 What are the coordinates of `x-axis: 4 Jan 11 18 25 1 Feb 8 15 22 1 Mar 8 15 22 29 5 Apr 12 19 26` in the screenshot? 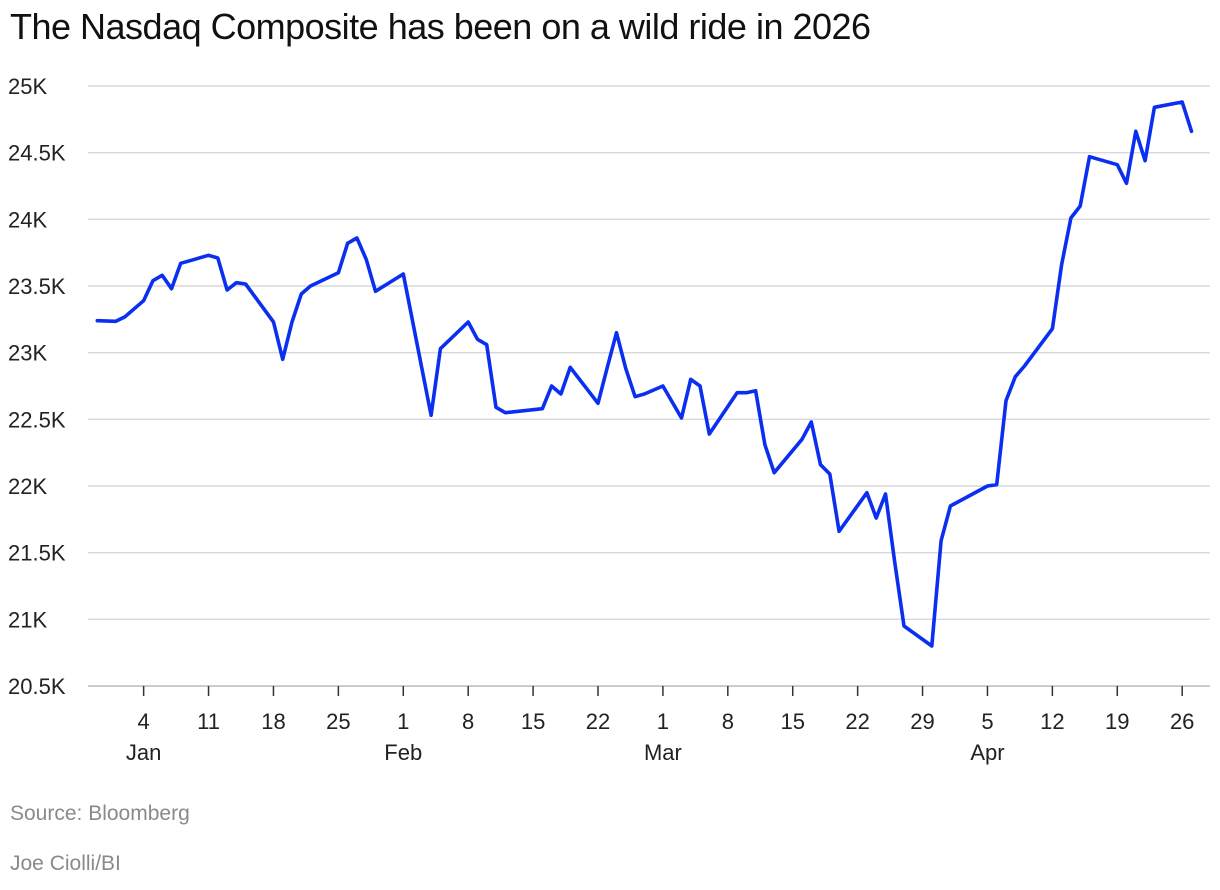 It's located at (660, 725).